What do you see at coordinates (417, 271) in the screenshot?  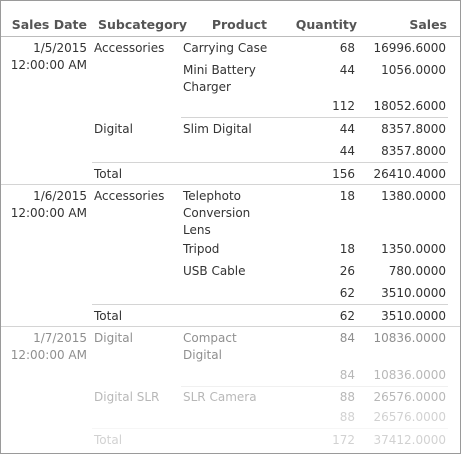 I see `sales-cell: 780.0000` at bounding box center [417, 271].